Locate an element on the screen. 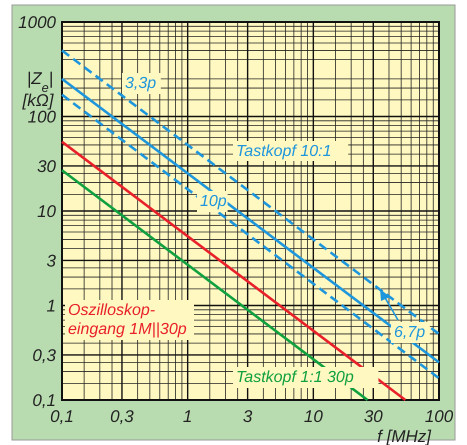 The height and width of the screenshot is (445, 467). y-tick-label: 0,3 is located at coordinates (44, 355).